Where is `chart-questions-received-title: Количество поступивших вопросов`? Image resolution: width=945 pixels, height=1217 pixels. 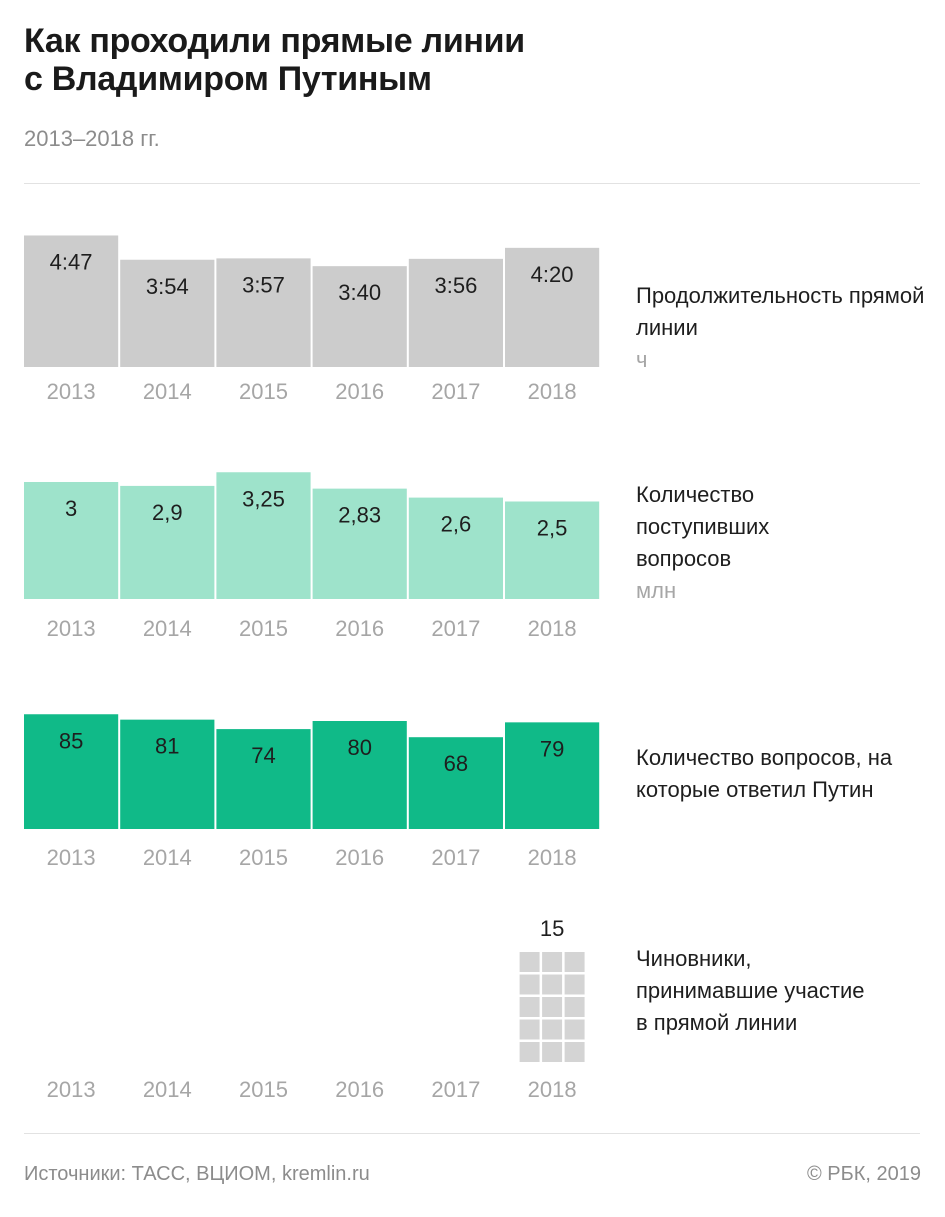 chart-questions-received-title: Количество поступивших вопросов is located at coordinates (703, 526).